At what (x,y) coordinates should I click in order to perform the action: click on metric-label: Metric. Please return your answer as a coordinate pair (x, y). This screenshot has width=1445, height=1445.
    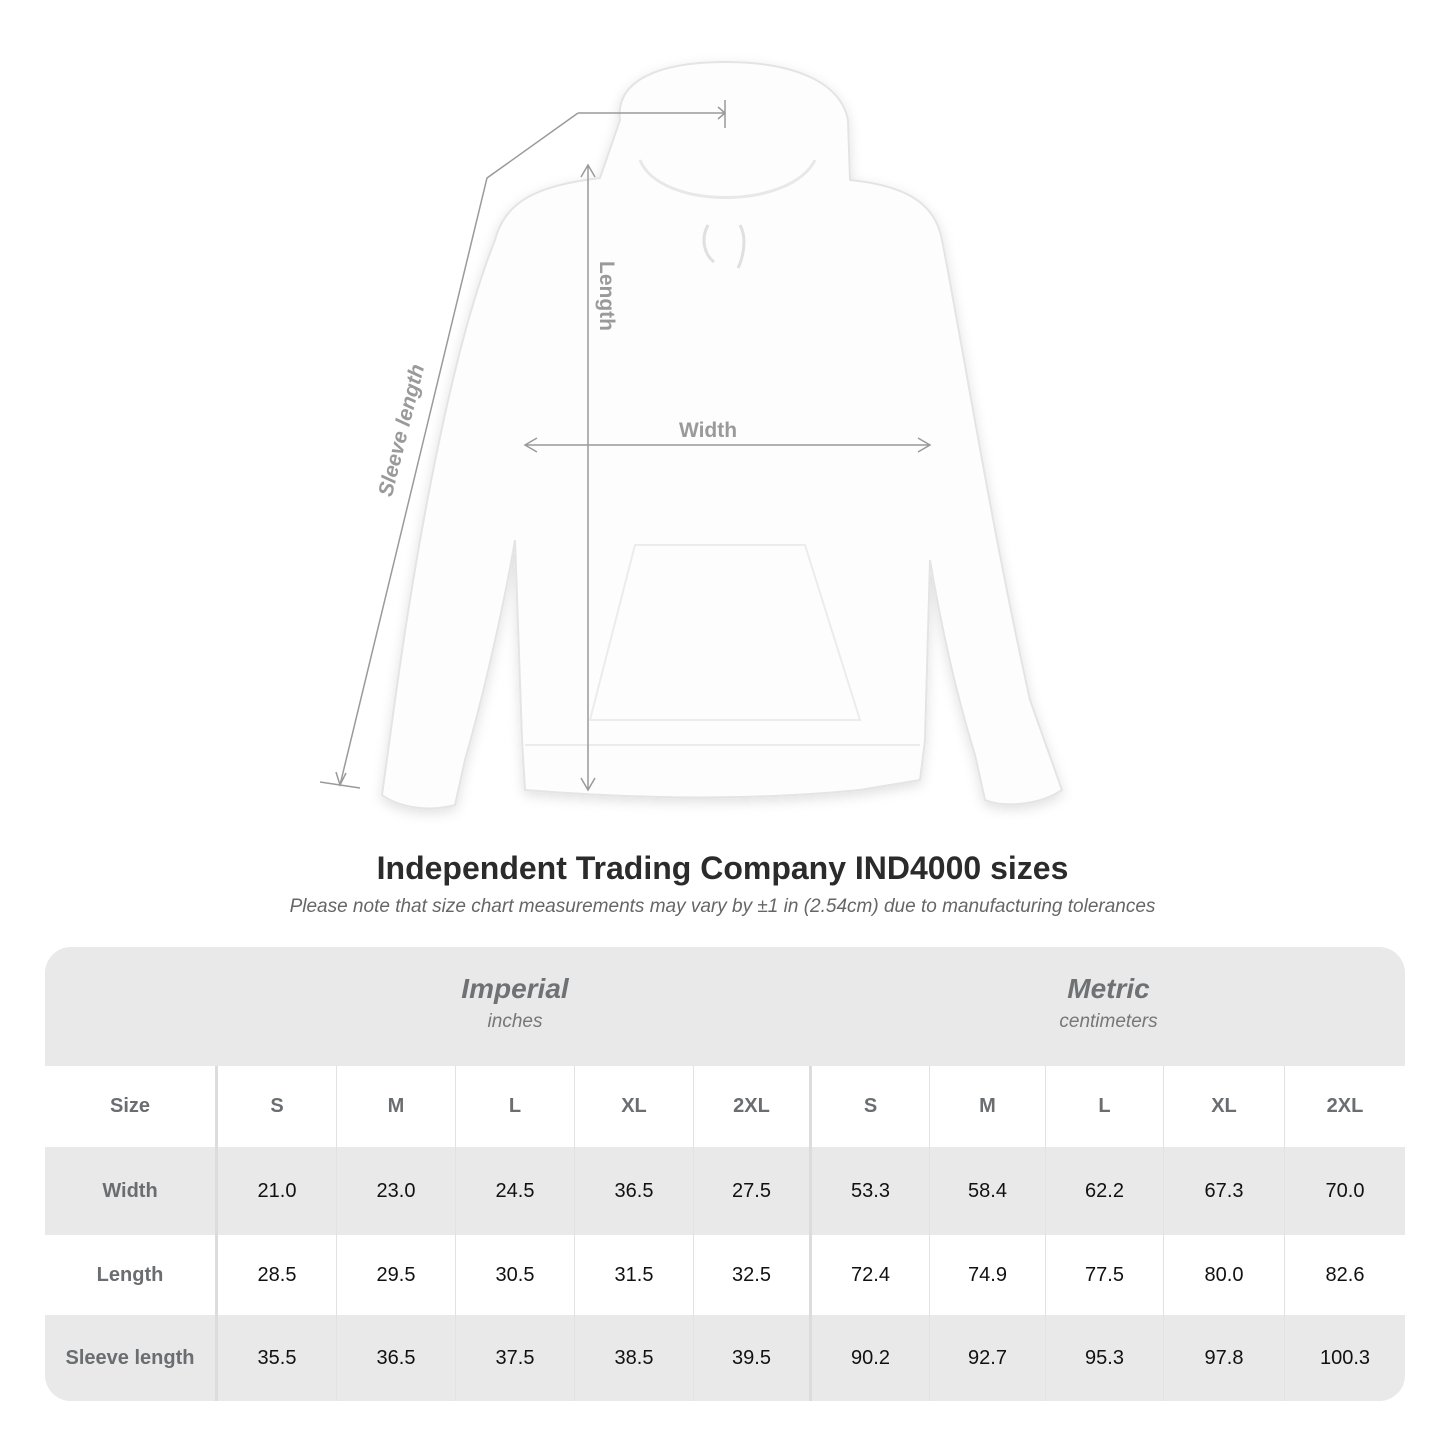
    Looking at the image, I should click on (1108, 988).